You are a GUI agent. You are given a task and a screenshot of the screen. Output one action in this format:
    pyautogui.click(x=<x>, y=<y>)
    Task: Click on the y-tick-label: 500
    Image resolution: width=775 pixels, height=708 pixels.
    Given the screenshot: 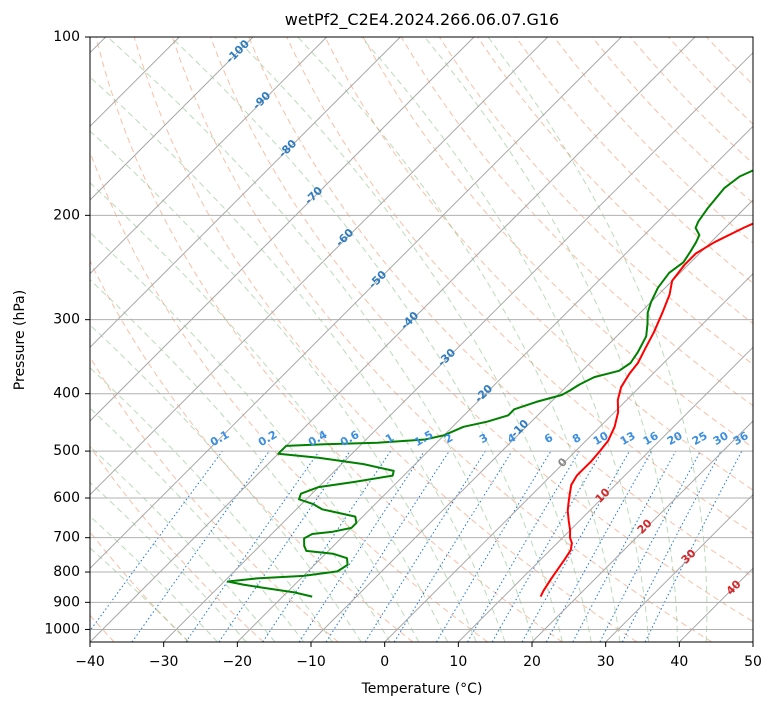 What is the action you would take?
    pyautogui.click(x=66, y=451)
    